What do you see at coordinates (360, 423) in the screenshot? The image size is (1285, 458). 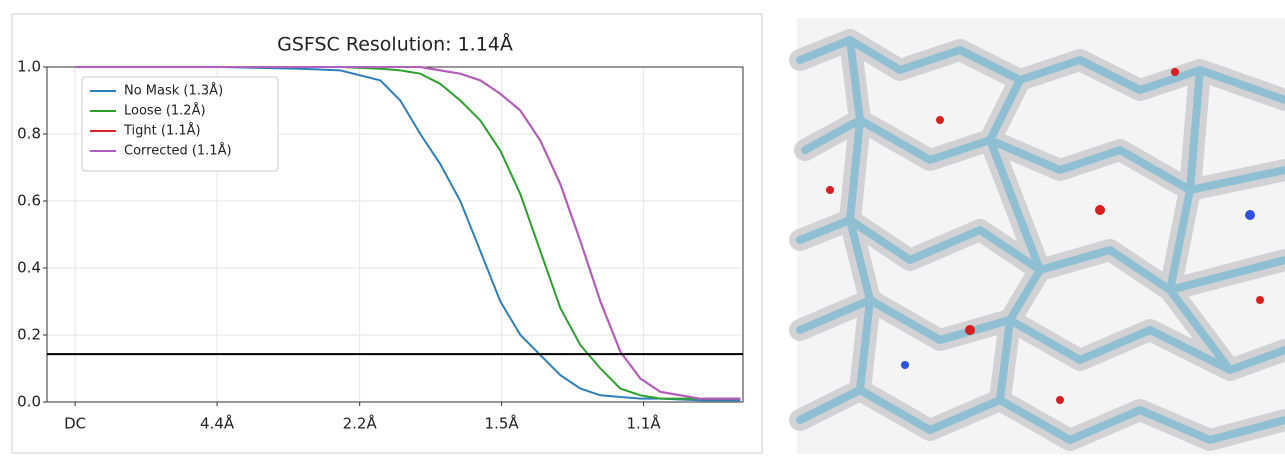 I see `x-tick-label: 2.2Å` at bounding box center [360, 423].